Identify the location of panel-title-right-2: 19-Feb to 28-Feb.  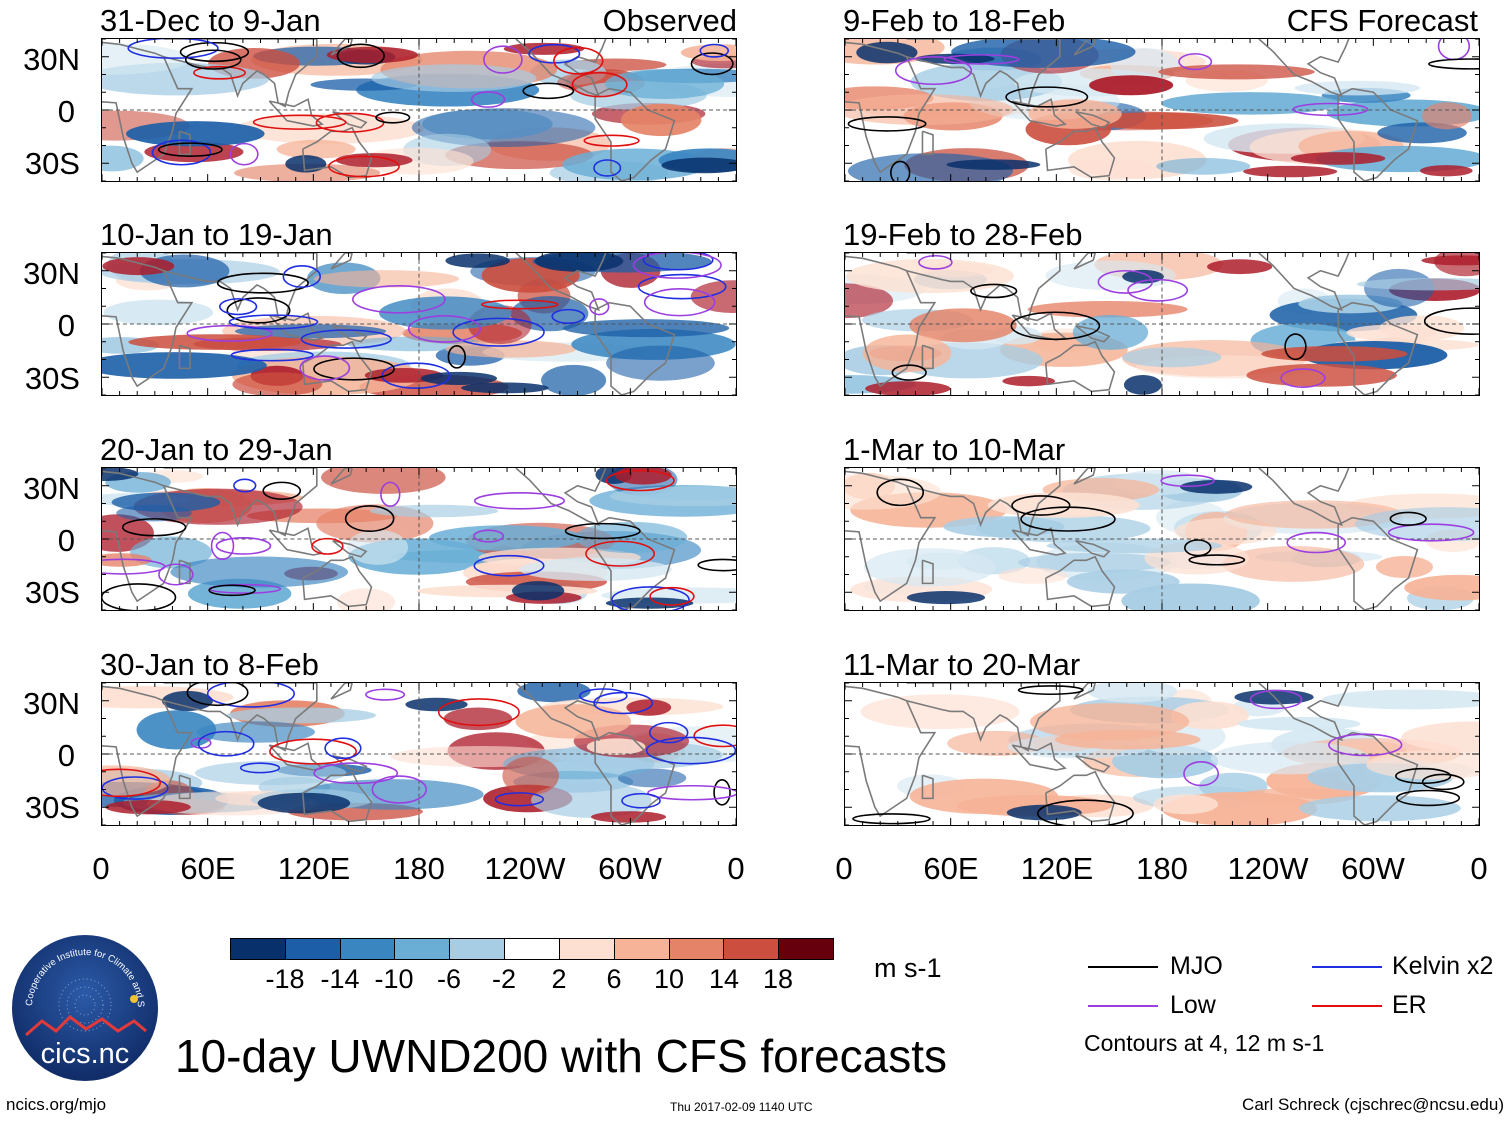
(963, 234).